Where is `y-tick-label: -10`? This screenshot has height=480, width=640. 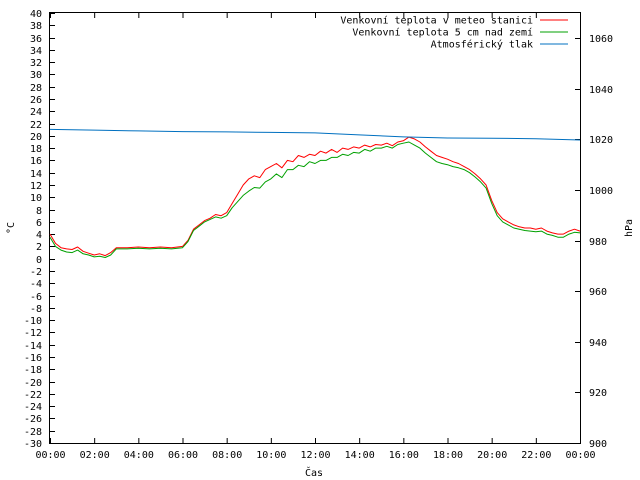
y-tick-label: -10 is located at coordinates (33, 321).